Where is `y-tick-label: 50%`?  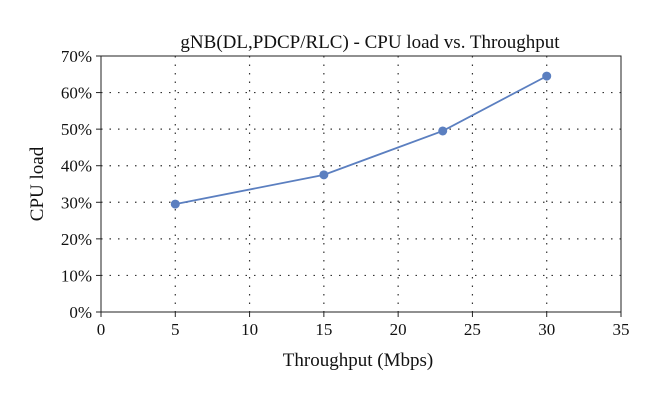
y-tick-label: 50% is located at coordinates (76, 129).